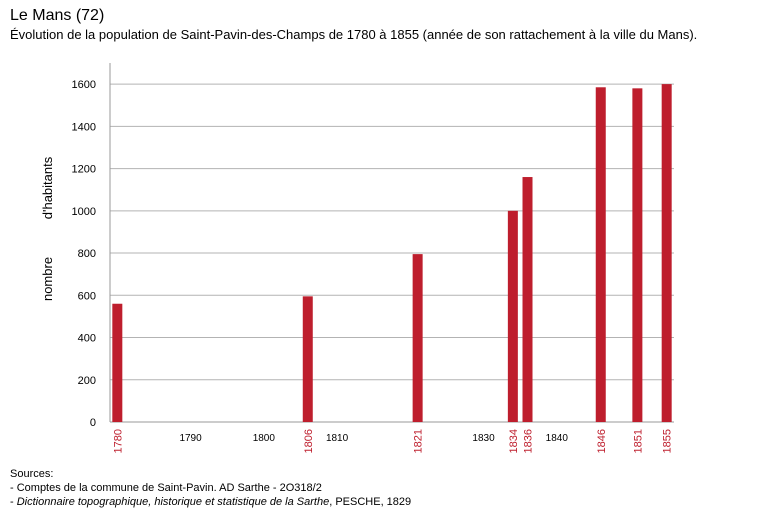 This screenshot has height=512, width=768. What do you see at coordinates (87, 339) in the screenshot?
I see `y-tick-label: 400` at bounding box center [87, 339].